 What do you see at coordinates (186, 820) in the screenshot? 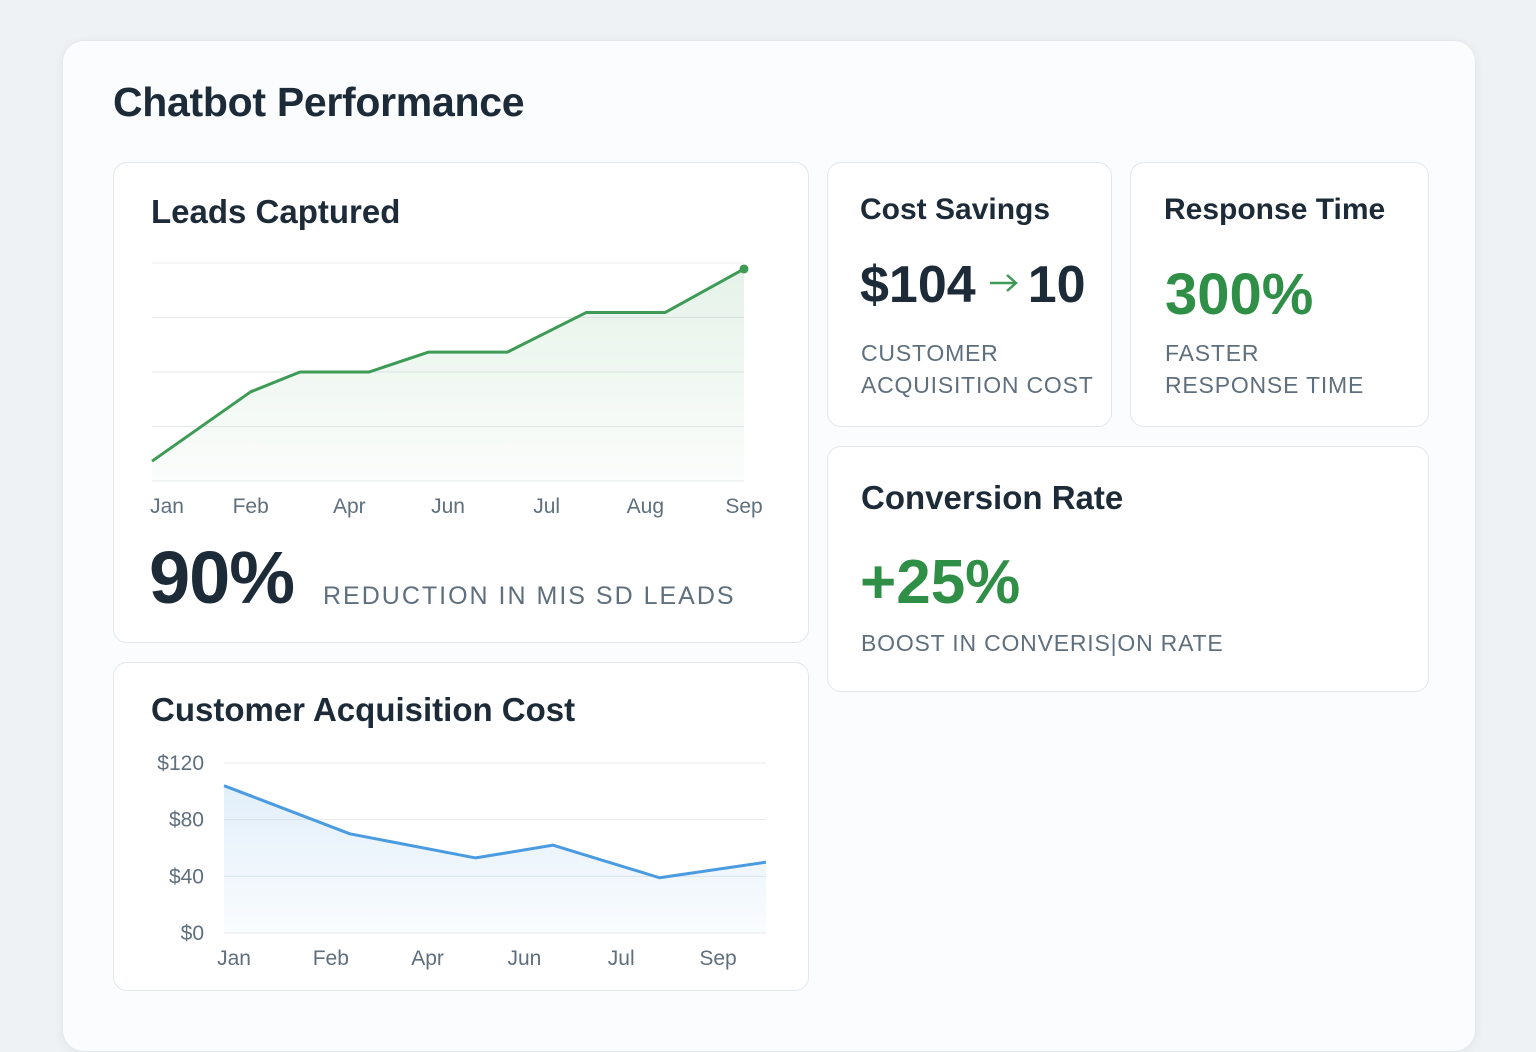
I see `cac-y-tick: $80` at bounding box center [186, 820].